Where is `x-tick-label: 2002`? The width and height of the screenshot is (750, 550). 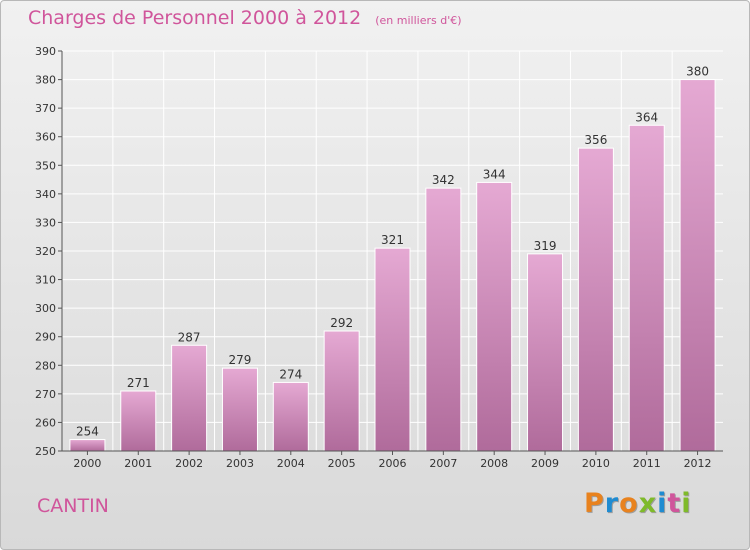
x-tick-label: 2002 is located at coordinates (189, 463).